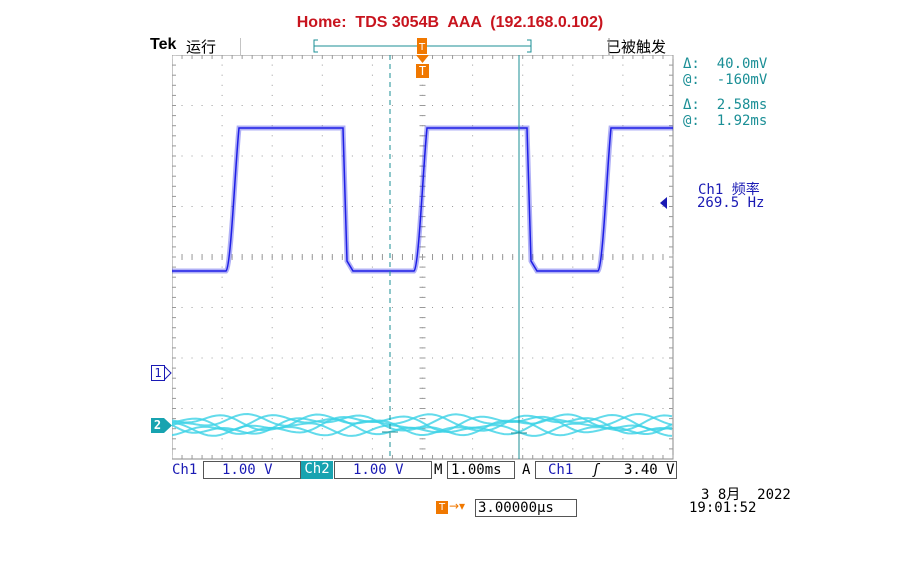  What do you see at coordinates (725, 64) in the screenshot?
I see `voltage-cursor-delta: Δ: 40.0mV` at bounding box center [725, 64].